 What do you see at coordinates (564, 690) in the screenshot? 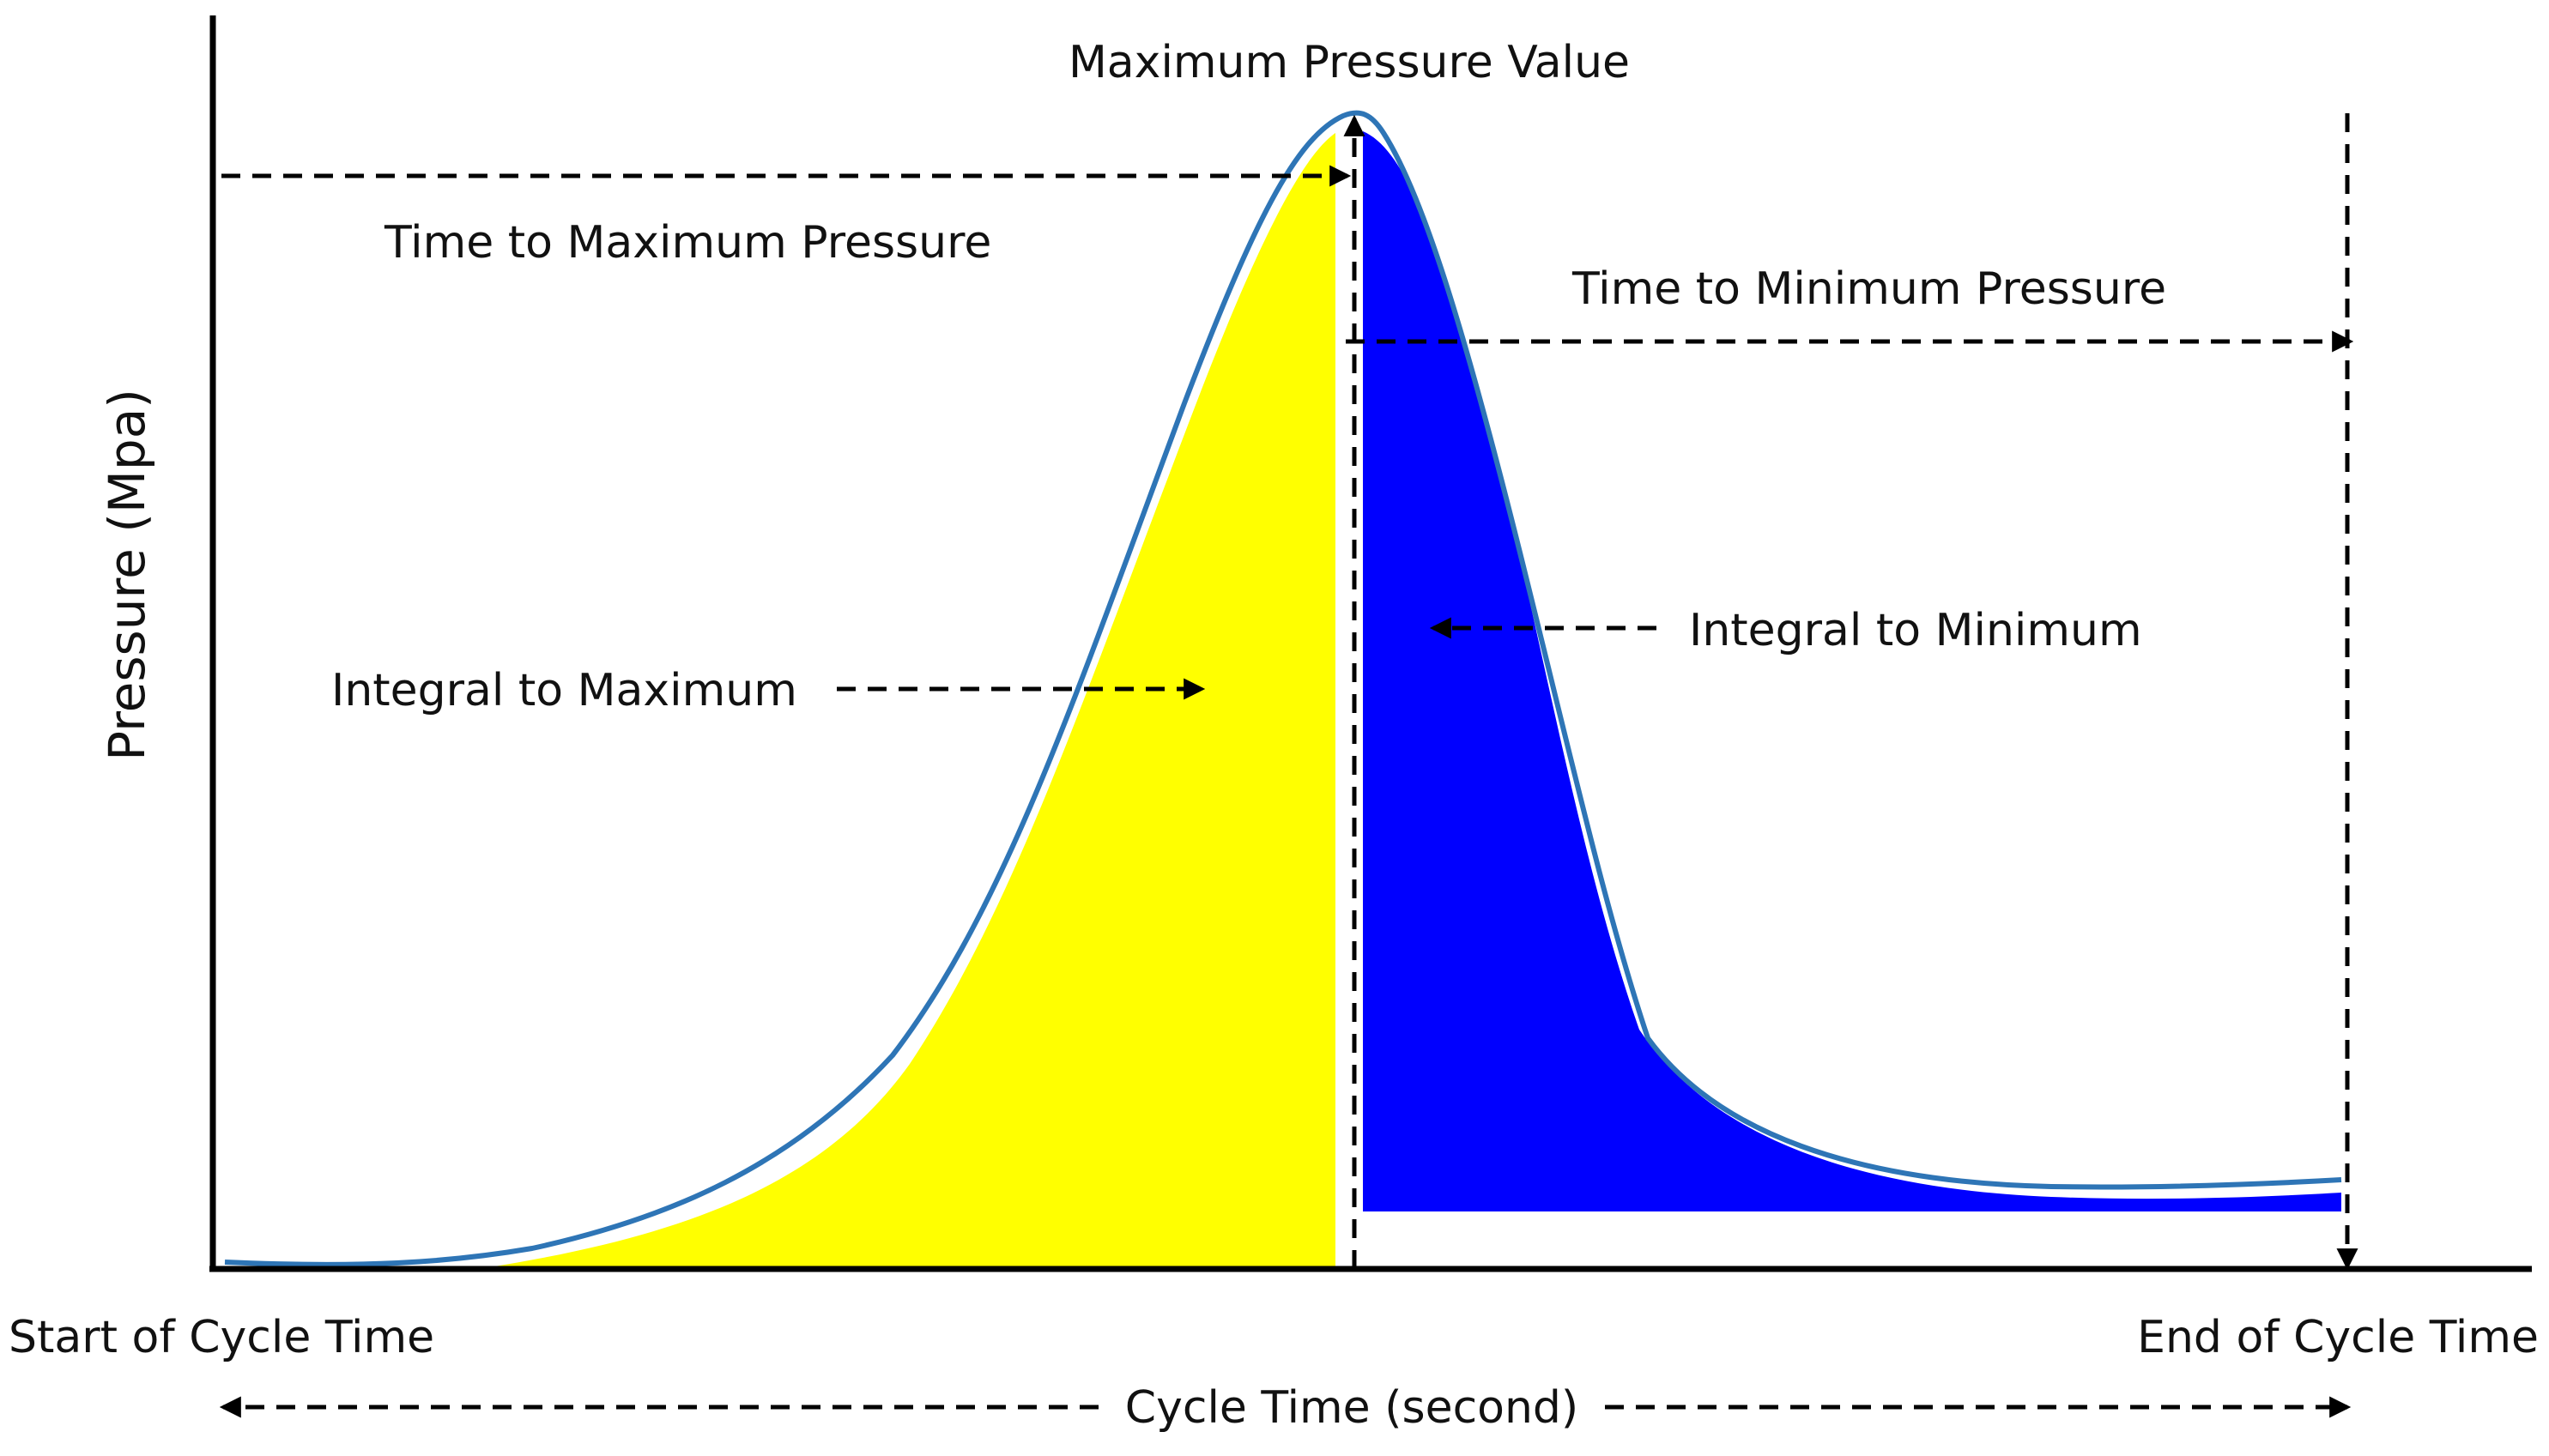
I see `integral-max-label: Integral to Maximum` at bounding box center [564, 690].